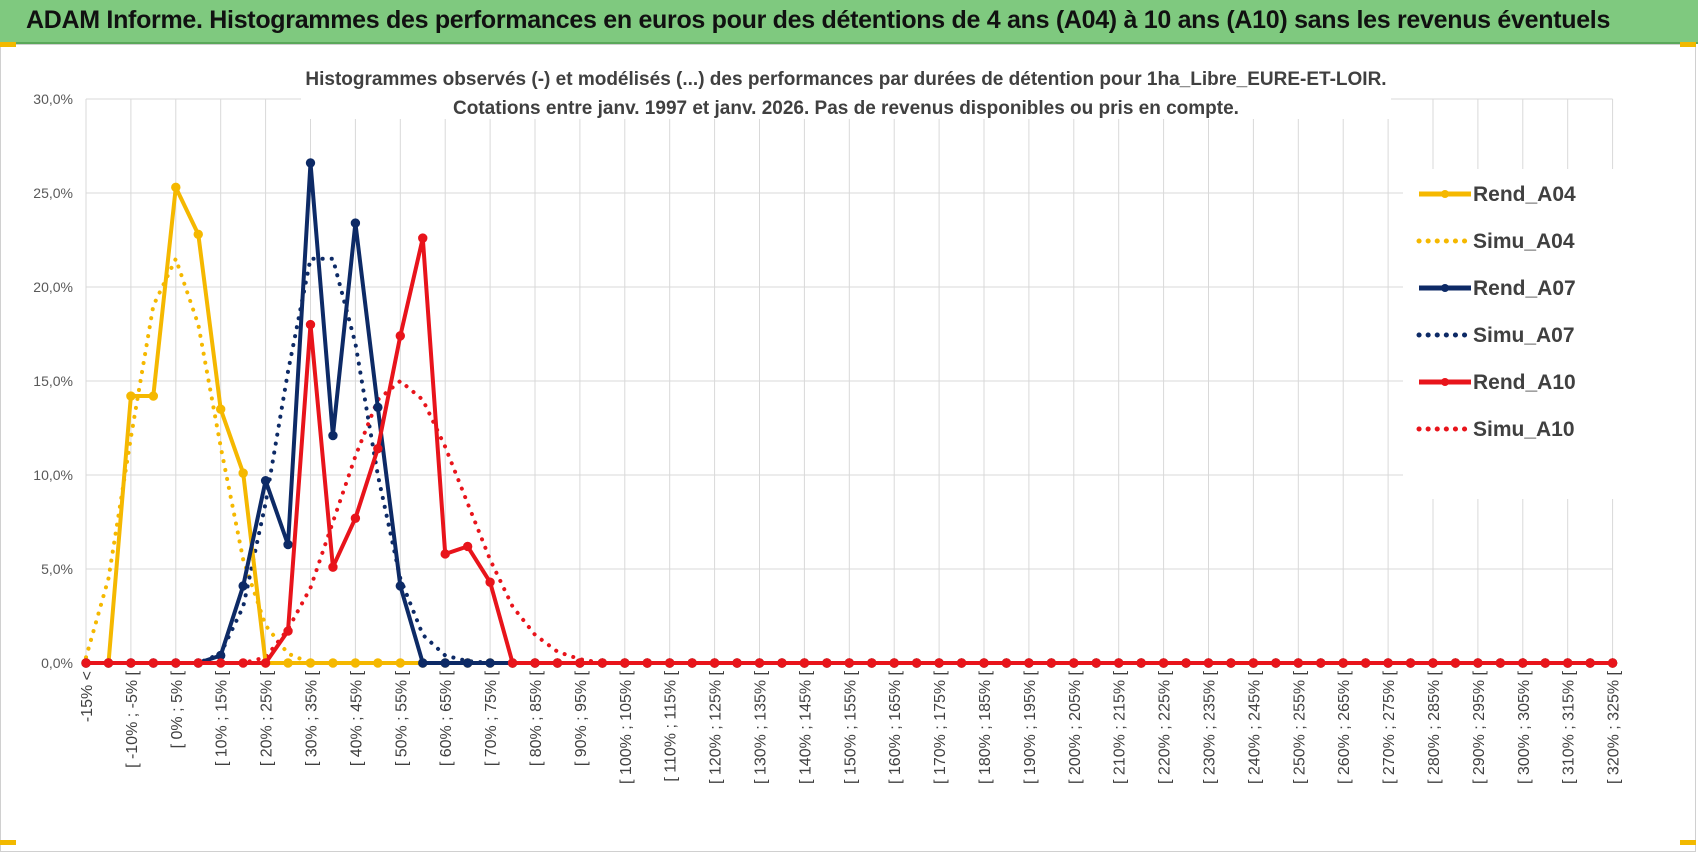 The width and height of the screenshot is (1698, 854). What do you see at coordinates (1569, 727) in the screenshot?
I see `x-tick-label: [ 310% ; 315% [` at bounding box center [1569, 727].